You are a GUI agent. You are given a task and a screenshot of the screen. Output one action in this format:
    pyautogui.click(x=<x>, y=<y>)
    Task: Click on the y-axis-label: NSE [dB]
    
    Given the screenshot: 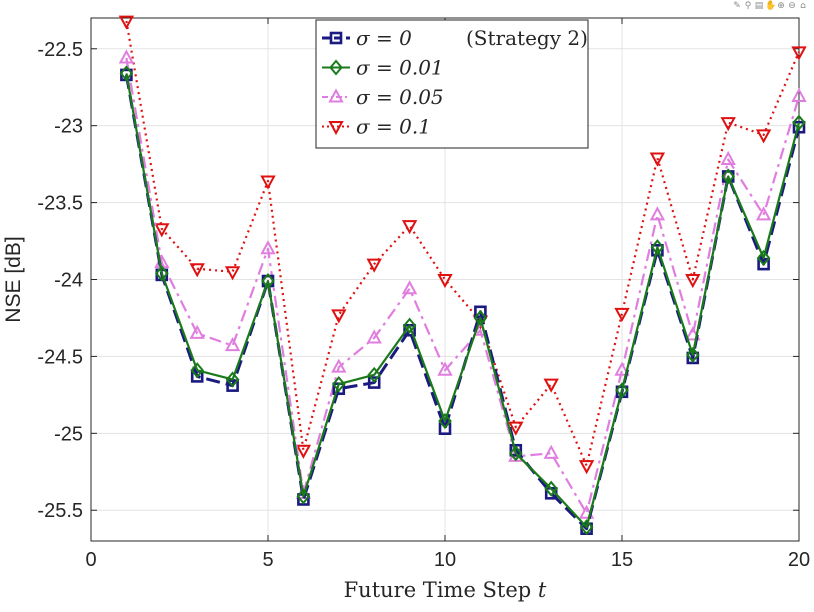 What is the action you would take?
    pyautogui.click(x=13, y=279)
    